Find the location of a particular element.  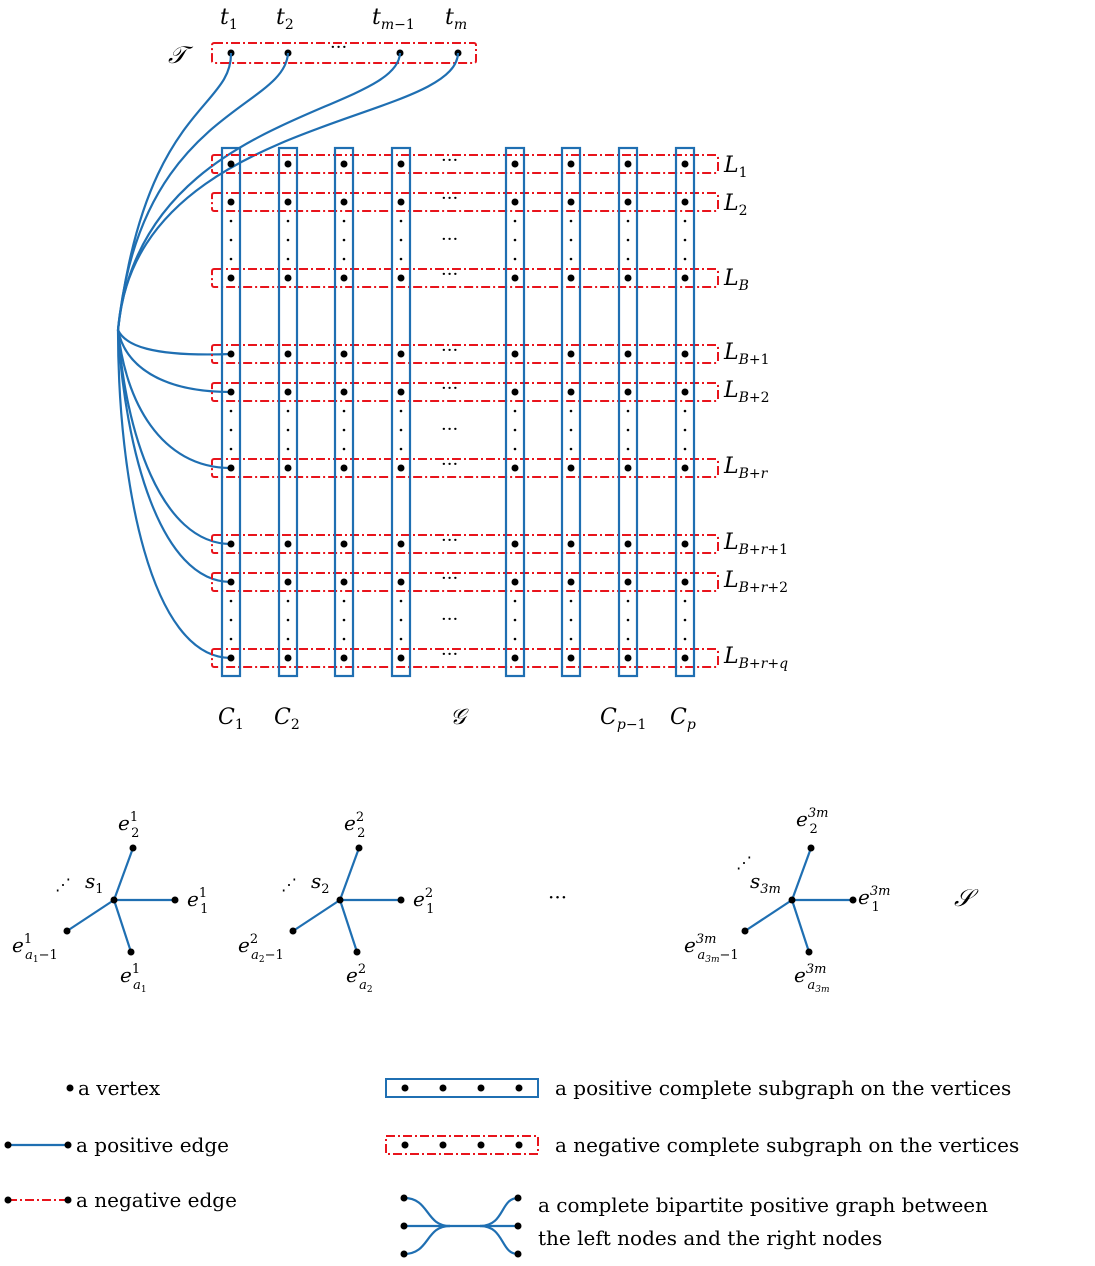

legend-negative-edge-right-vertex is located at coordinates (68, 1200).